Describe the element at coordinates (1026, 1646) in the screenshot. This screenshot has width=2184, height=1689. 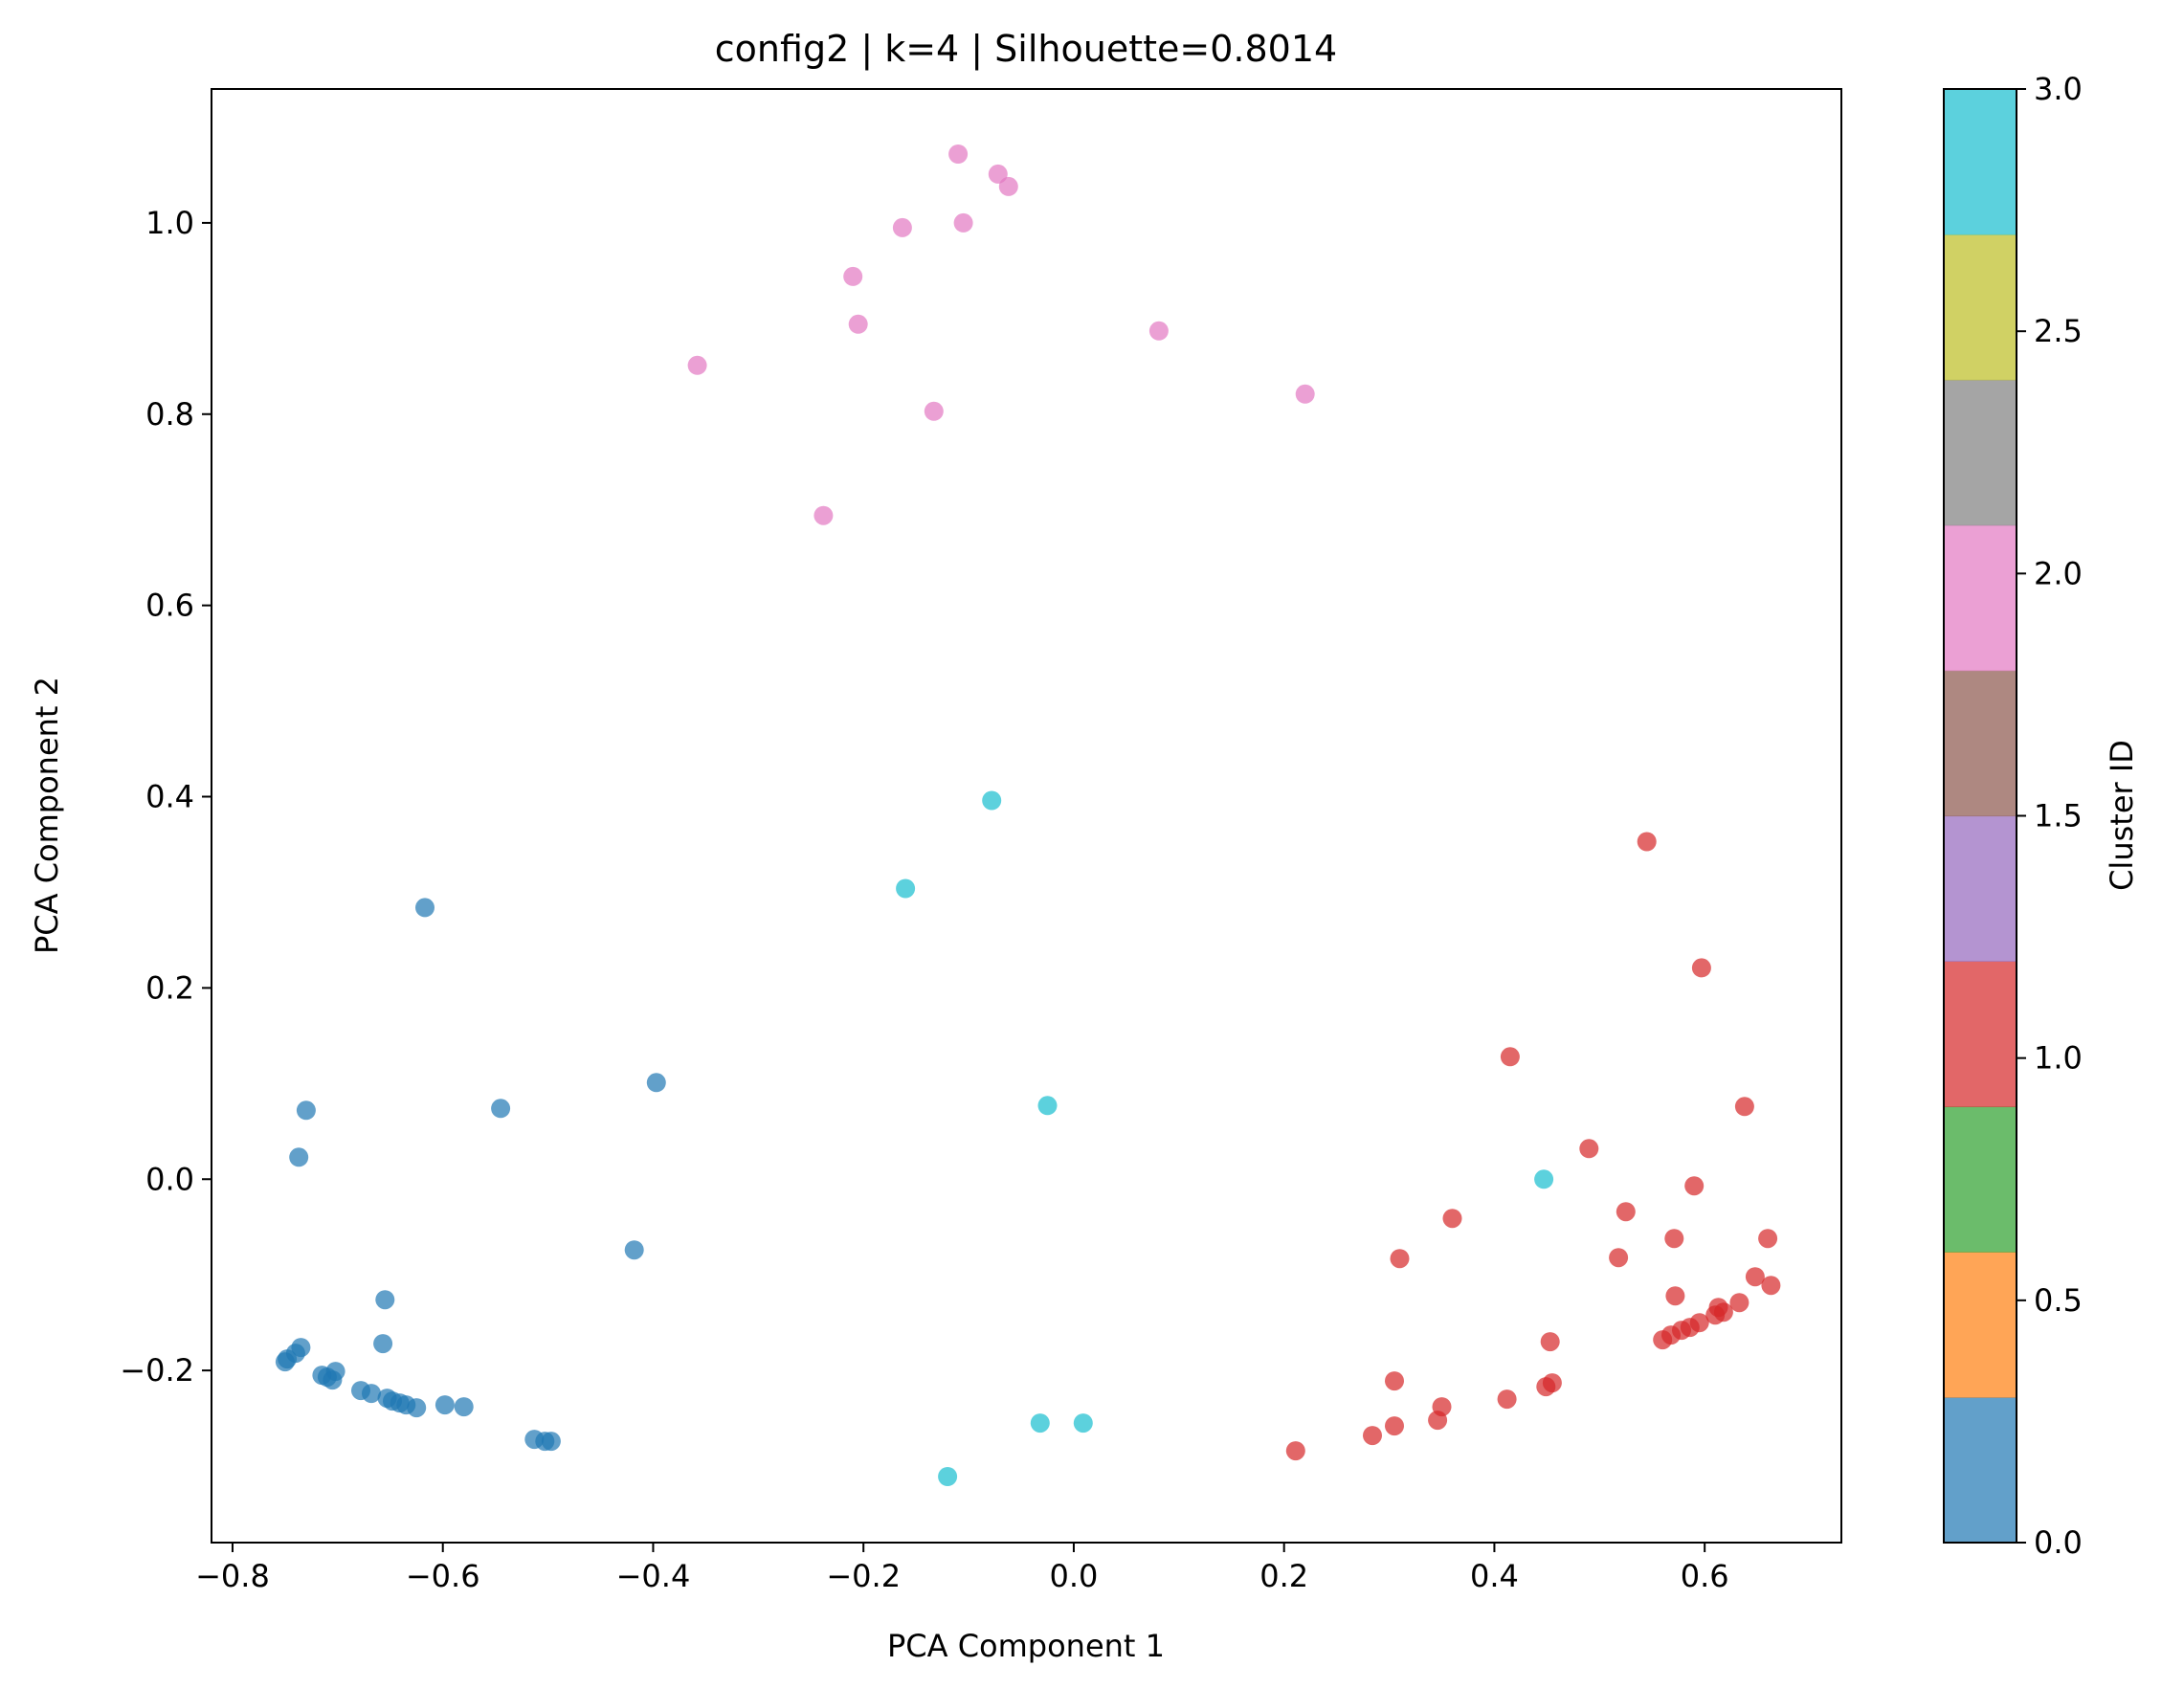
I see `x-axis-label: PCA Component 1` at that location.